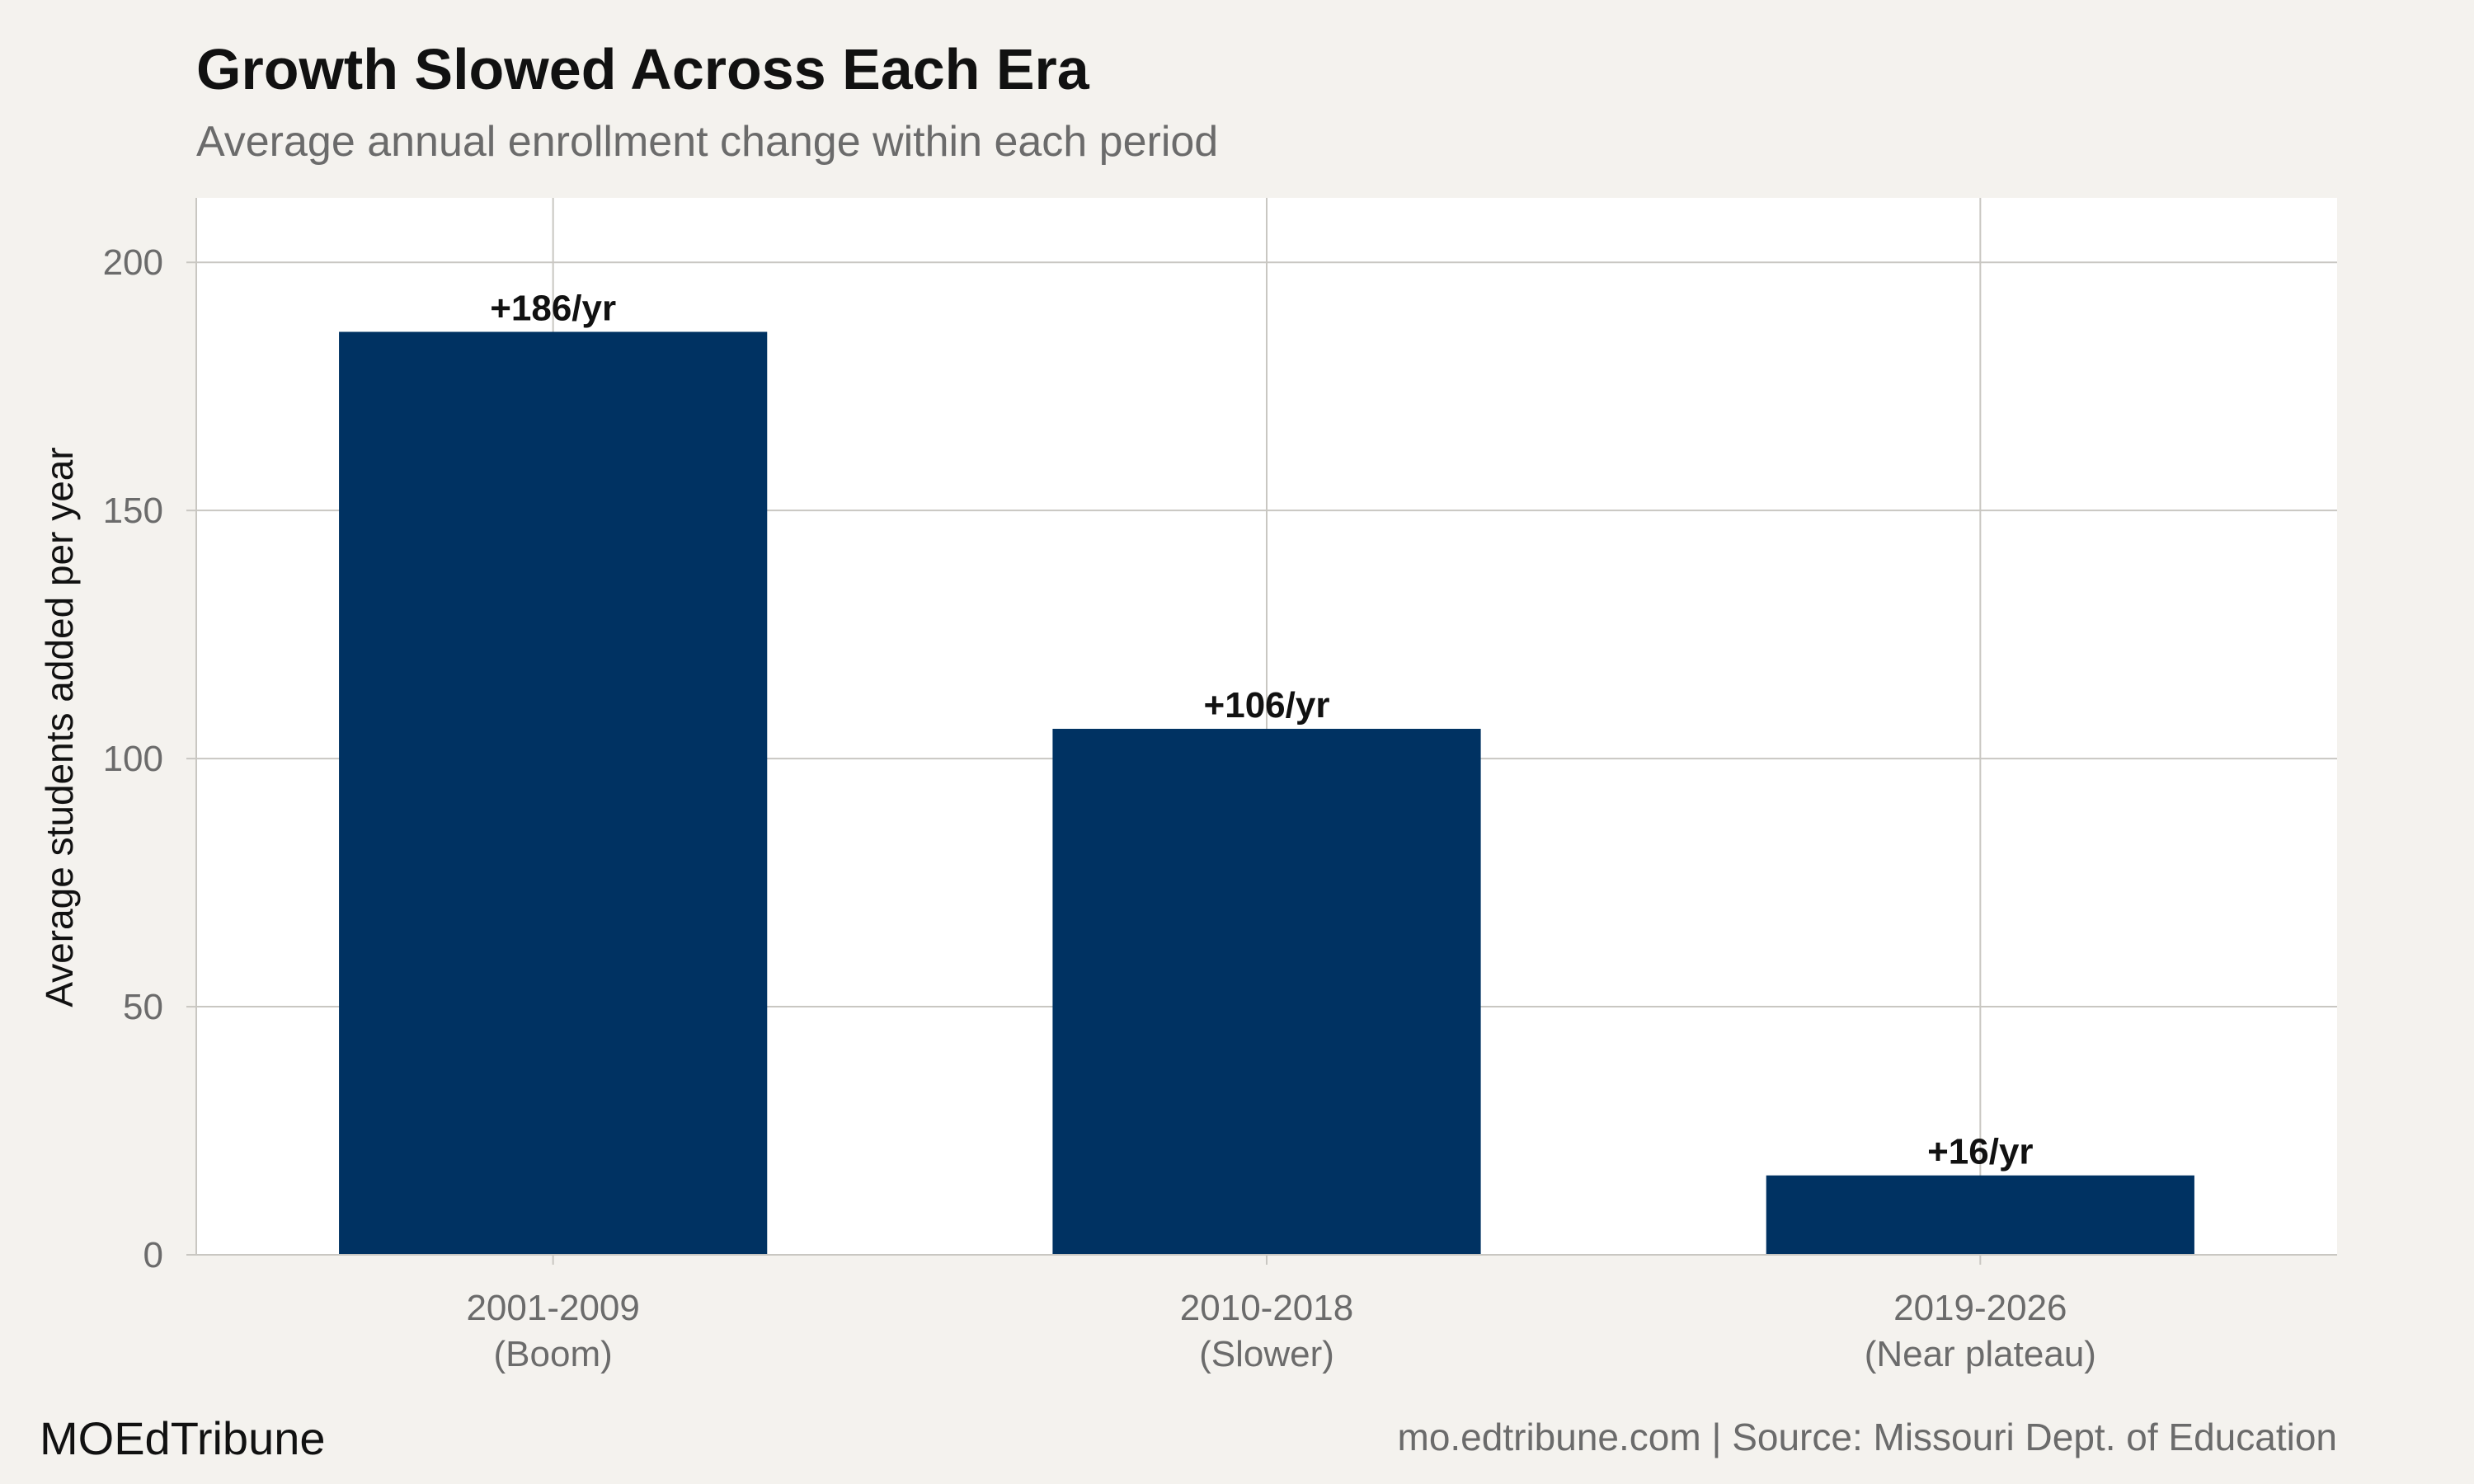 The height and width of the screenshot is (1484, 2474). I want to click on x-tick-label: (Near plateau), so click(1980, 1354).